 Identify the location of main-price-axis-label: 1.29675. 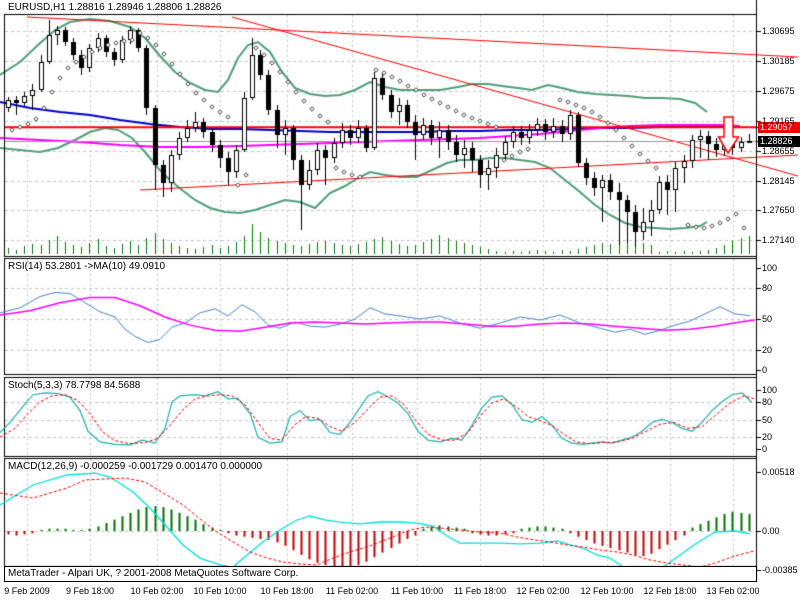
(778, 91).